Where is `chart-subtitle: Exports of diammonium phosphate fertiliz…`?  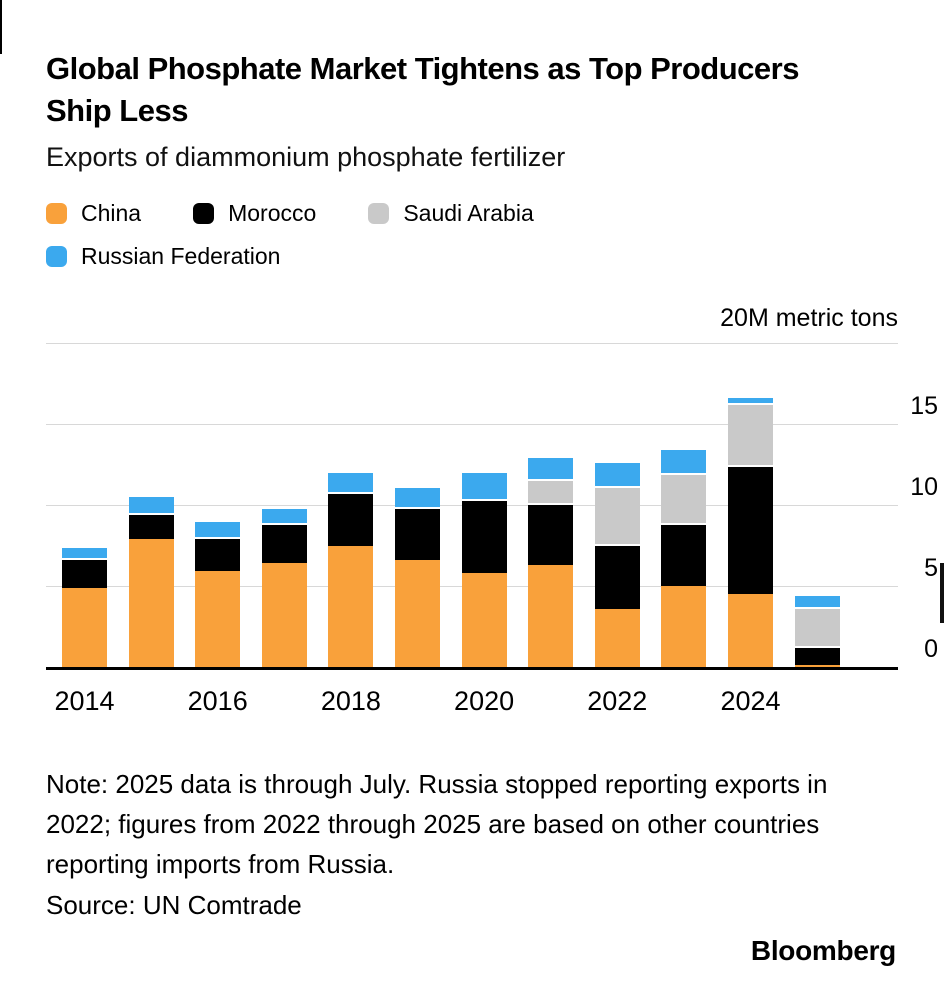
chart-subtitle: Exports of diammonium phosphate fertiliz… is located at coordinates (306, 157).